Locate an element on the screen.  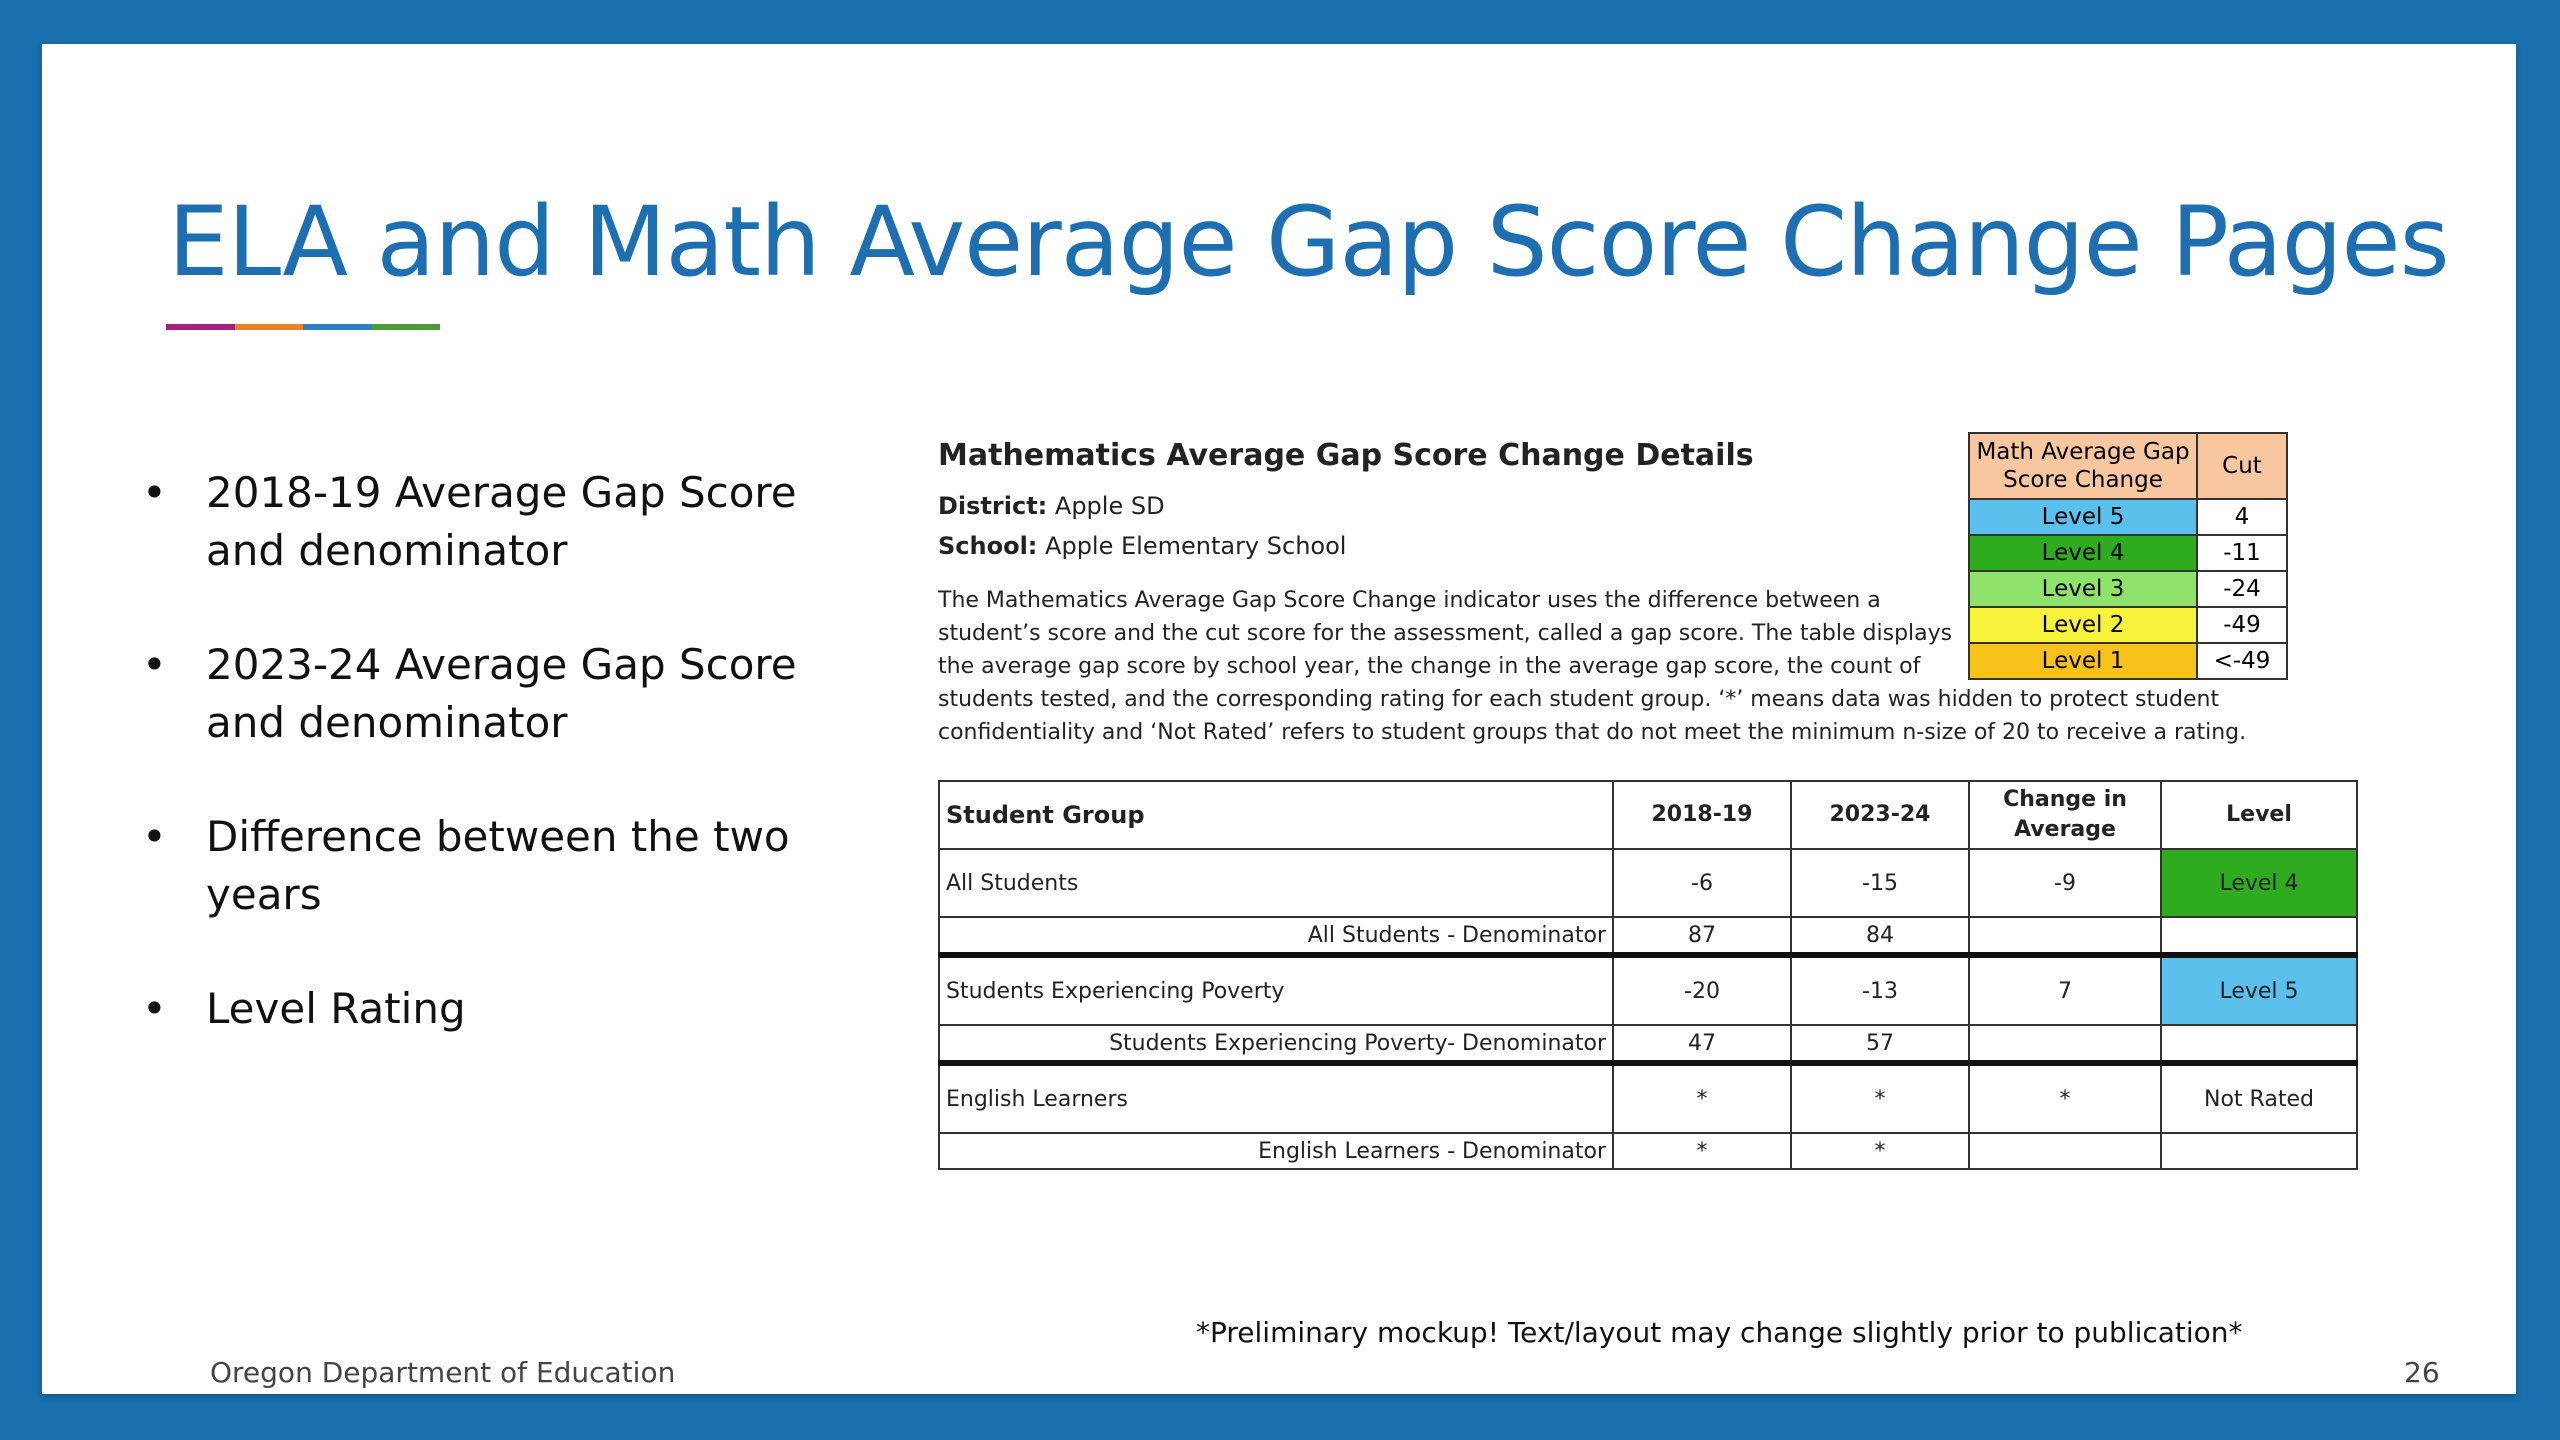
value-2018-19: -20 is located at coordinates (1702, 990).